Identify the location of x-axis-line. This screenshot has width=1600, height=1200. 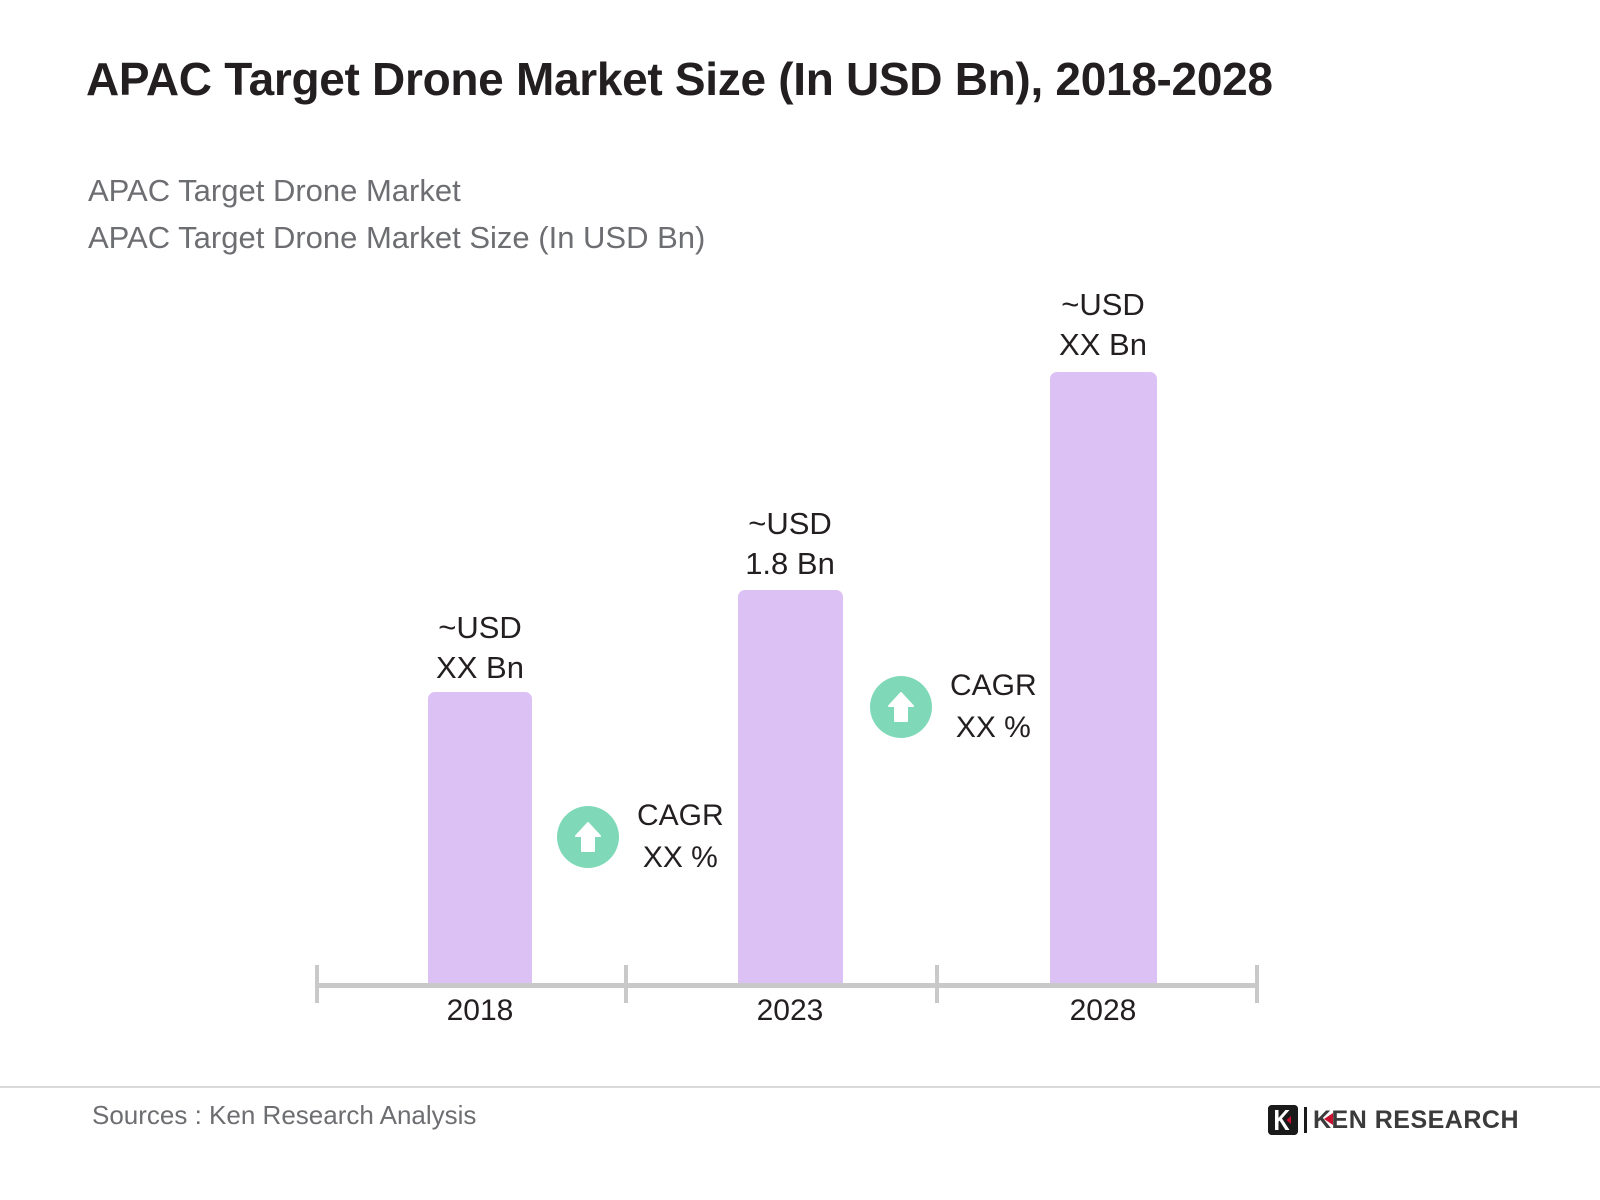
(787, 985).